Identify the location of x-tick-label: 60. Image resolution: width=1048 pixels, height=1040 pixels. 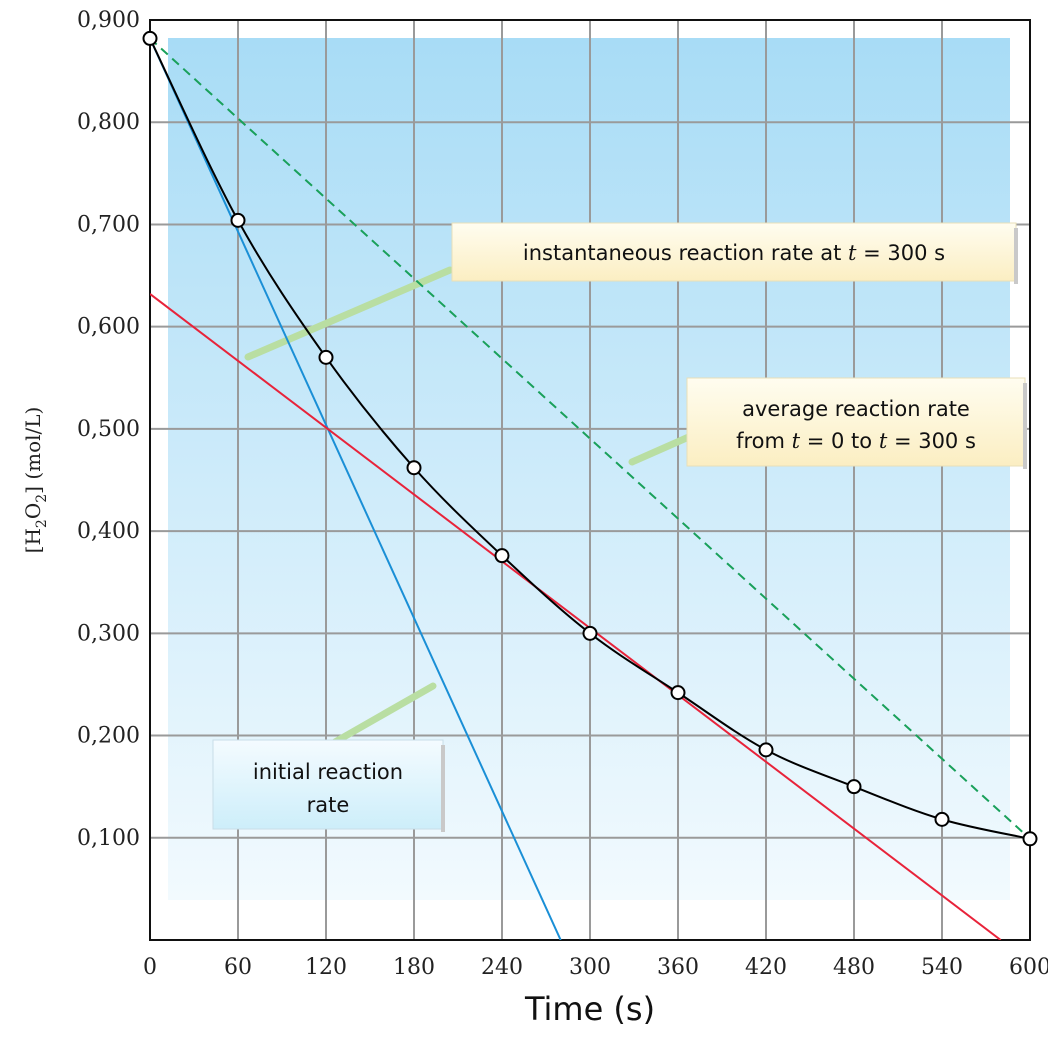
(238, 967).